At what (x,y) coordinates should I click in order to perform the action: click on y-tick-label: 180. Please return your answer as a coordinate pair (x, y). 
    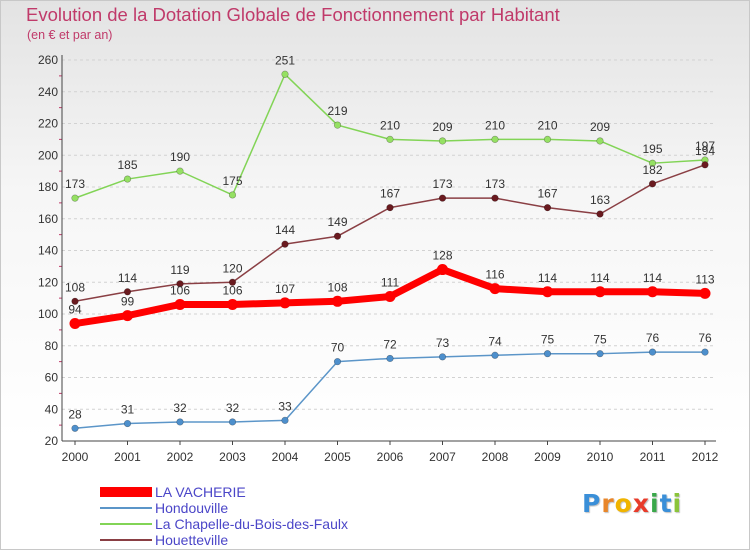
    Looking at the image, I should click on (48, 187).